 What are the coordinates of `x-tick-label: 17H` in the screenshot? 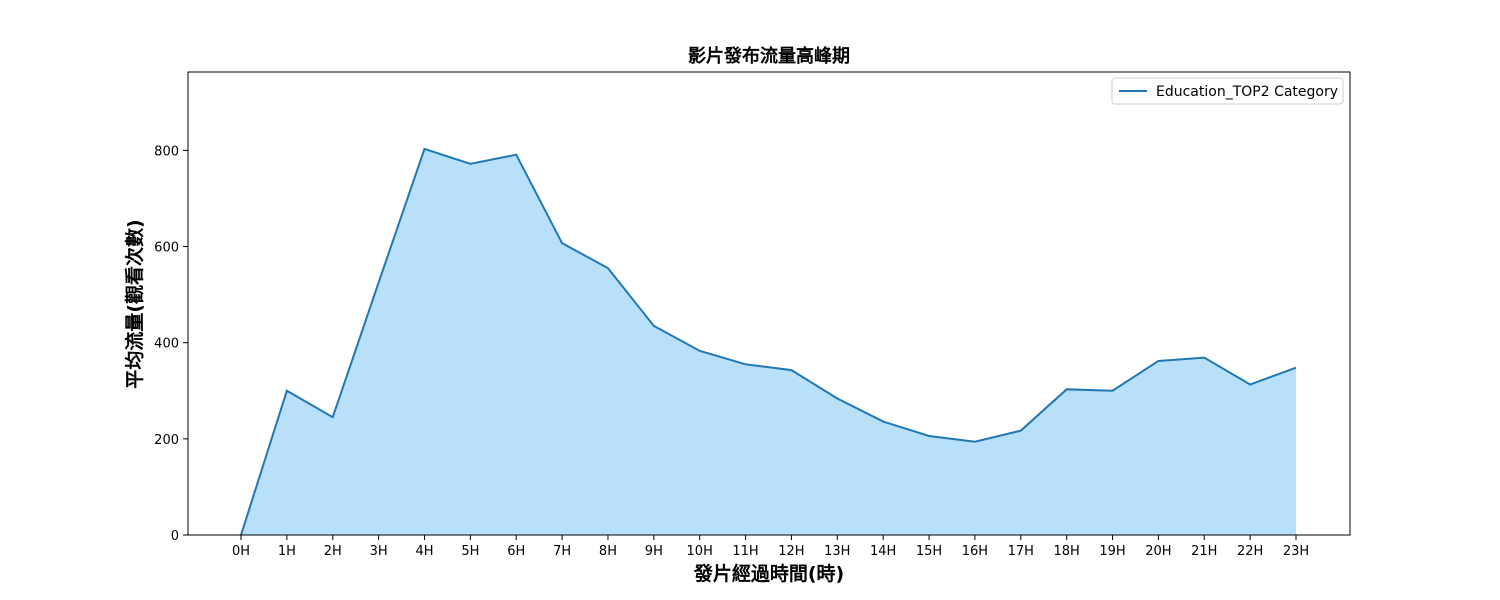 It's located at (1021, 551).